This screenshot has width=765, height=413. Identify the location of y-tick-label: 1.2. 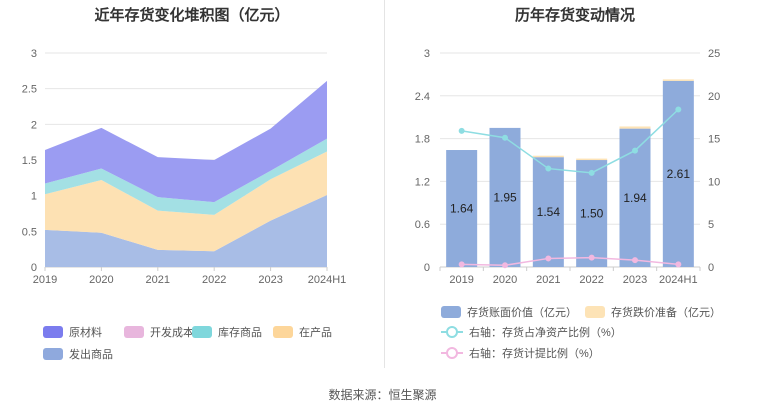
(422, 182).